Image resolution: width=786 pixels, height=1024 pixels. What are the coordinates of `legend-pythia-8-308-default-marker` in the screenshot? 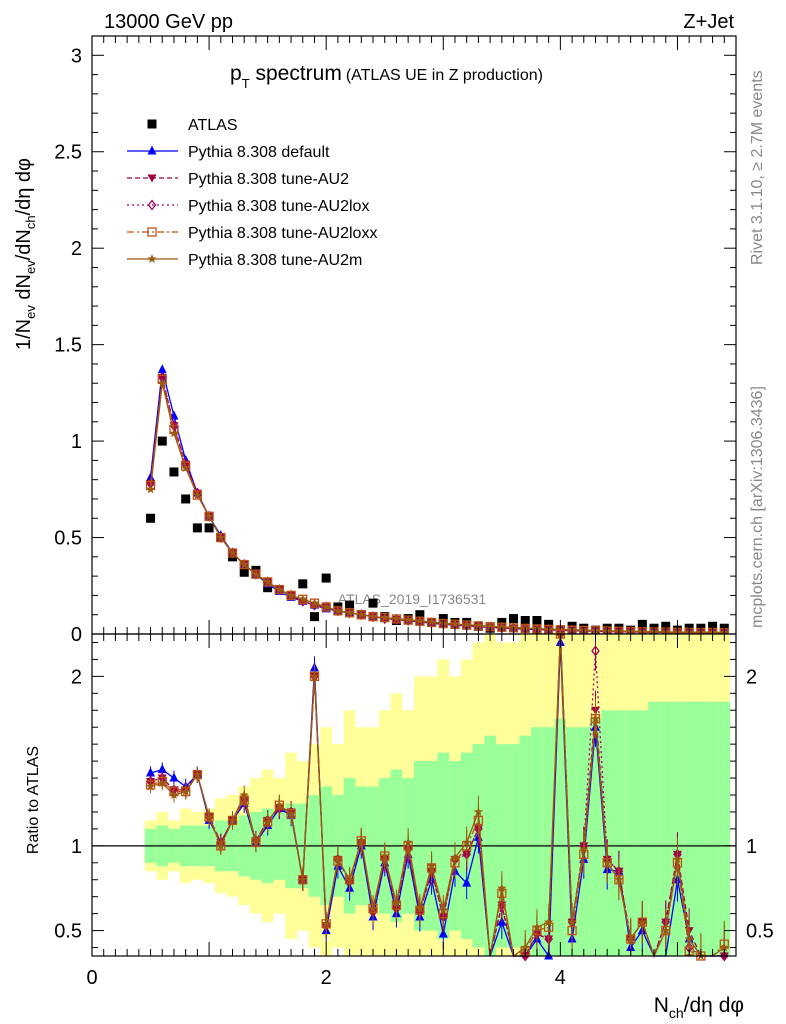 It's located at (152, 150).